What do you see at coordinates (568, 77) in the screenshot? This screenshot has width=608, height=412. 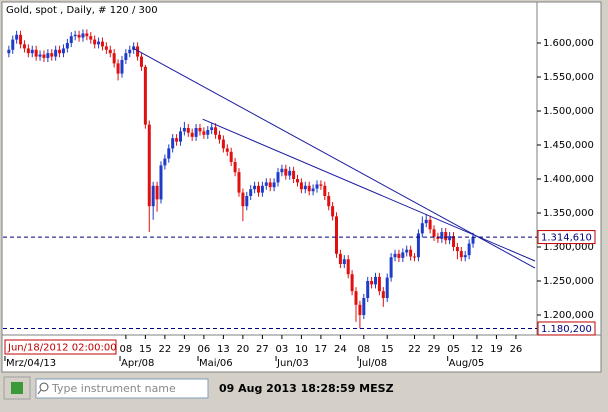 I see `y-tick-label: 1.550,000` at bounding box center [568, 77].